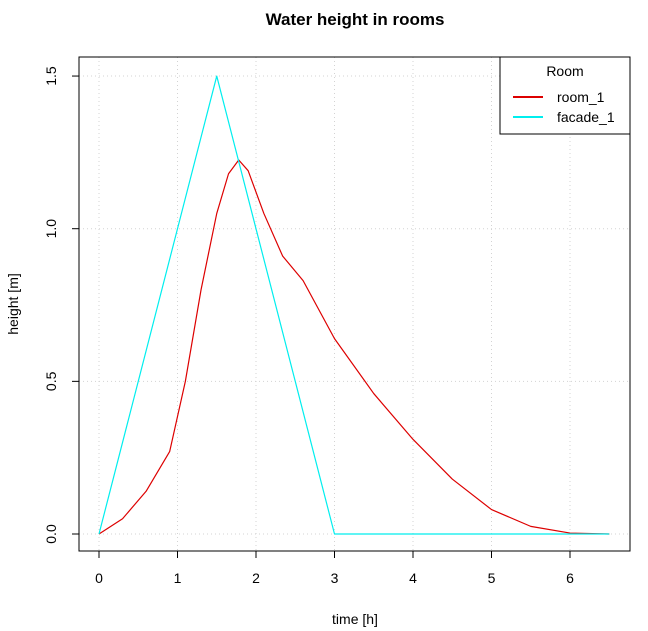  Describe the element at coordinates (256, 578) in the screenshot. I see `x-tick-label: 2` at that location.